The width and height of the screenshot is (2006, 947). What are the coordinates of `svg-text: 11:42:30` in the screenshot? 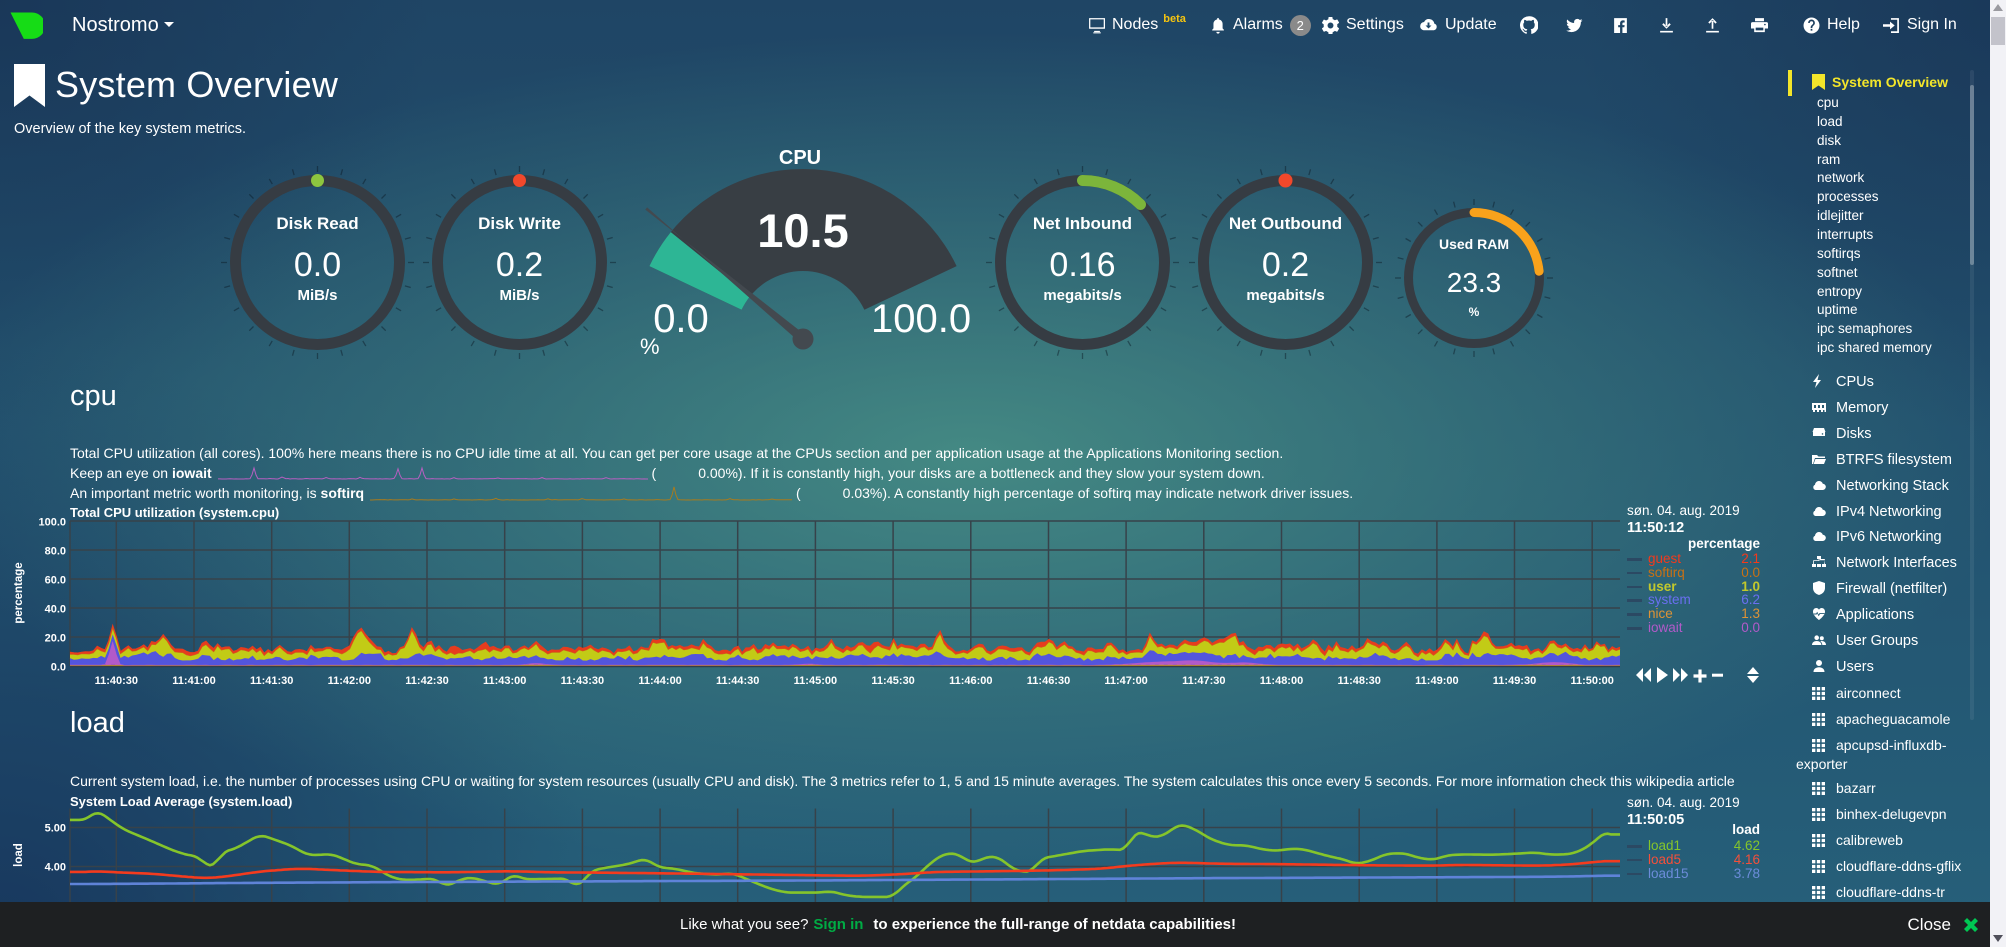 It's located at (426, 681).